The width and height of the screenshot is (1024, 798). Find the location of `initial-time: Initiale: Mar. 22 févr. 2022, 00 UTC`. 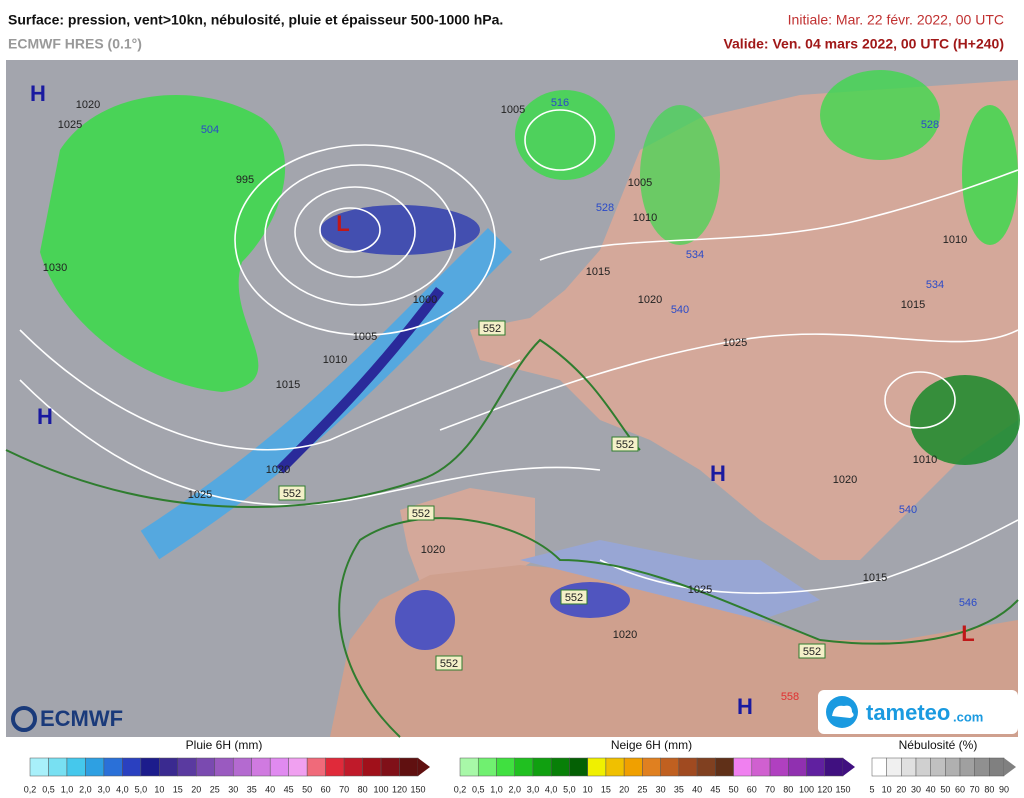

initial-time: Initiale: Mar. 22 févr. 2022, 00 UTC is located at coordinates (896, 20).